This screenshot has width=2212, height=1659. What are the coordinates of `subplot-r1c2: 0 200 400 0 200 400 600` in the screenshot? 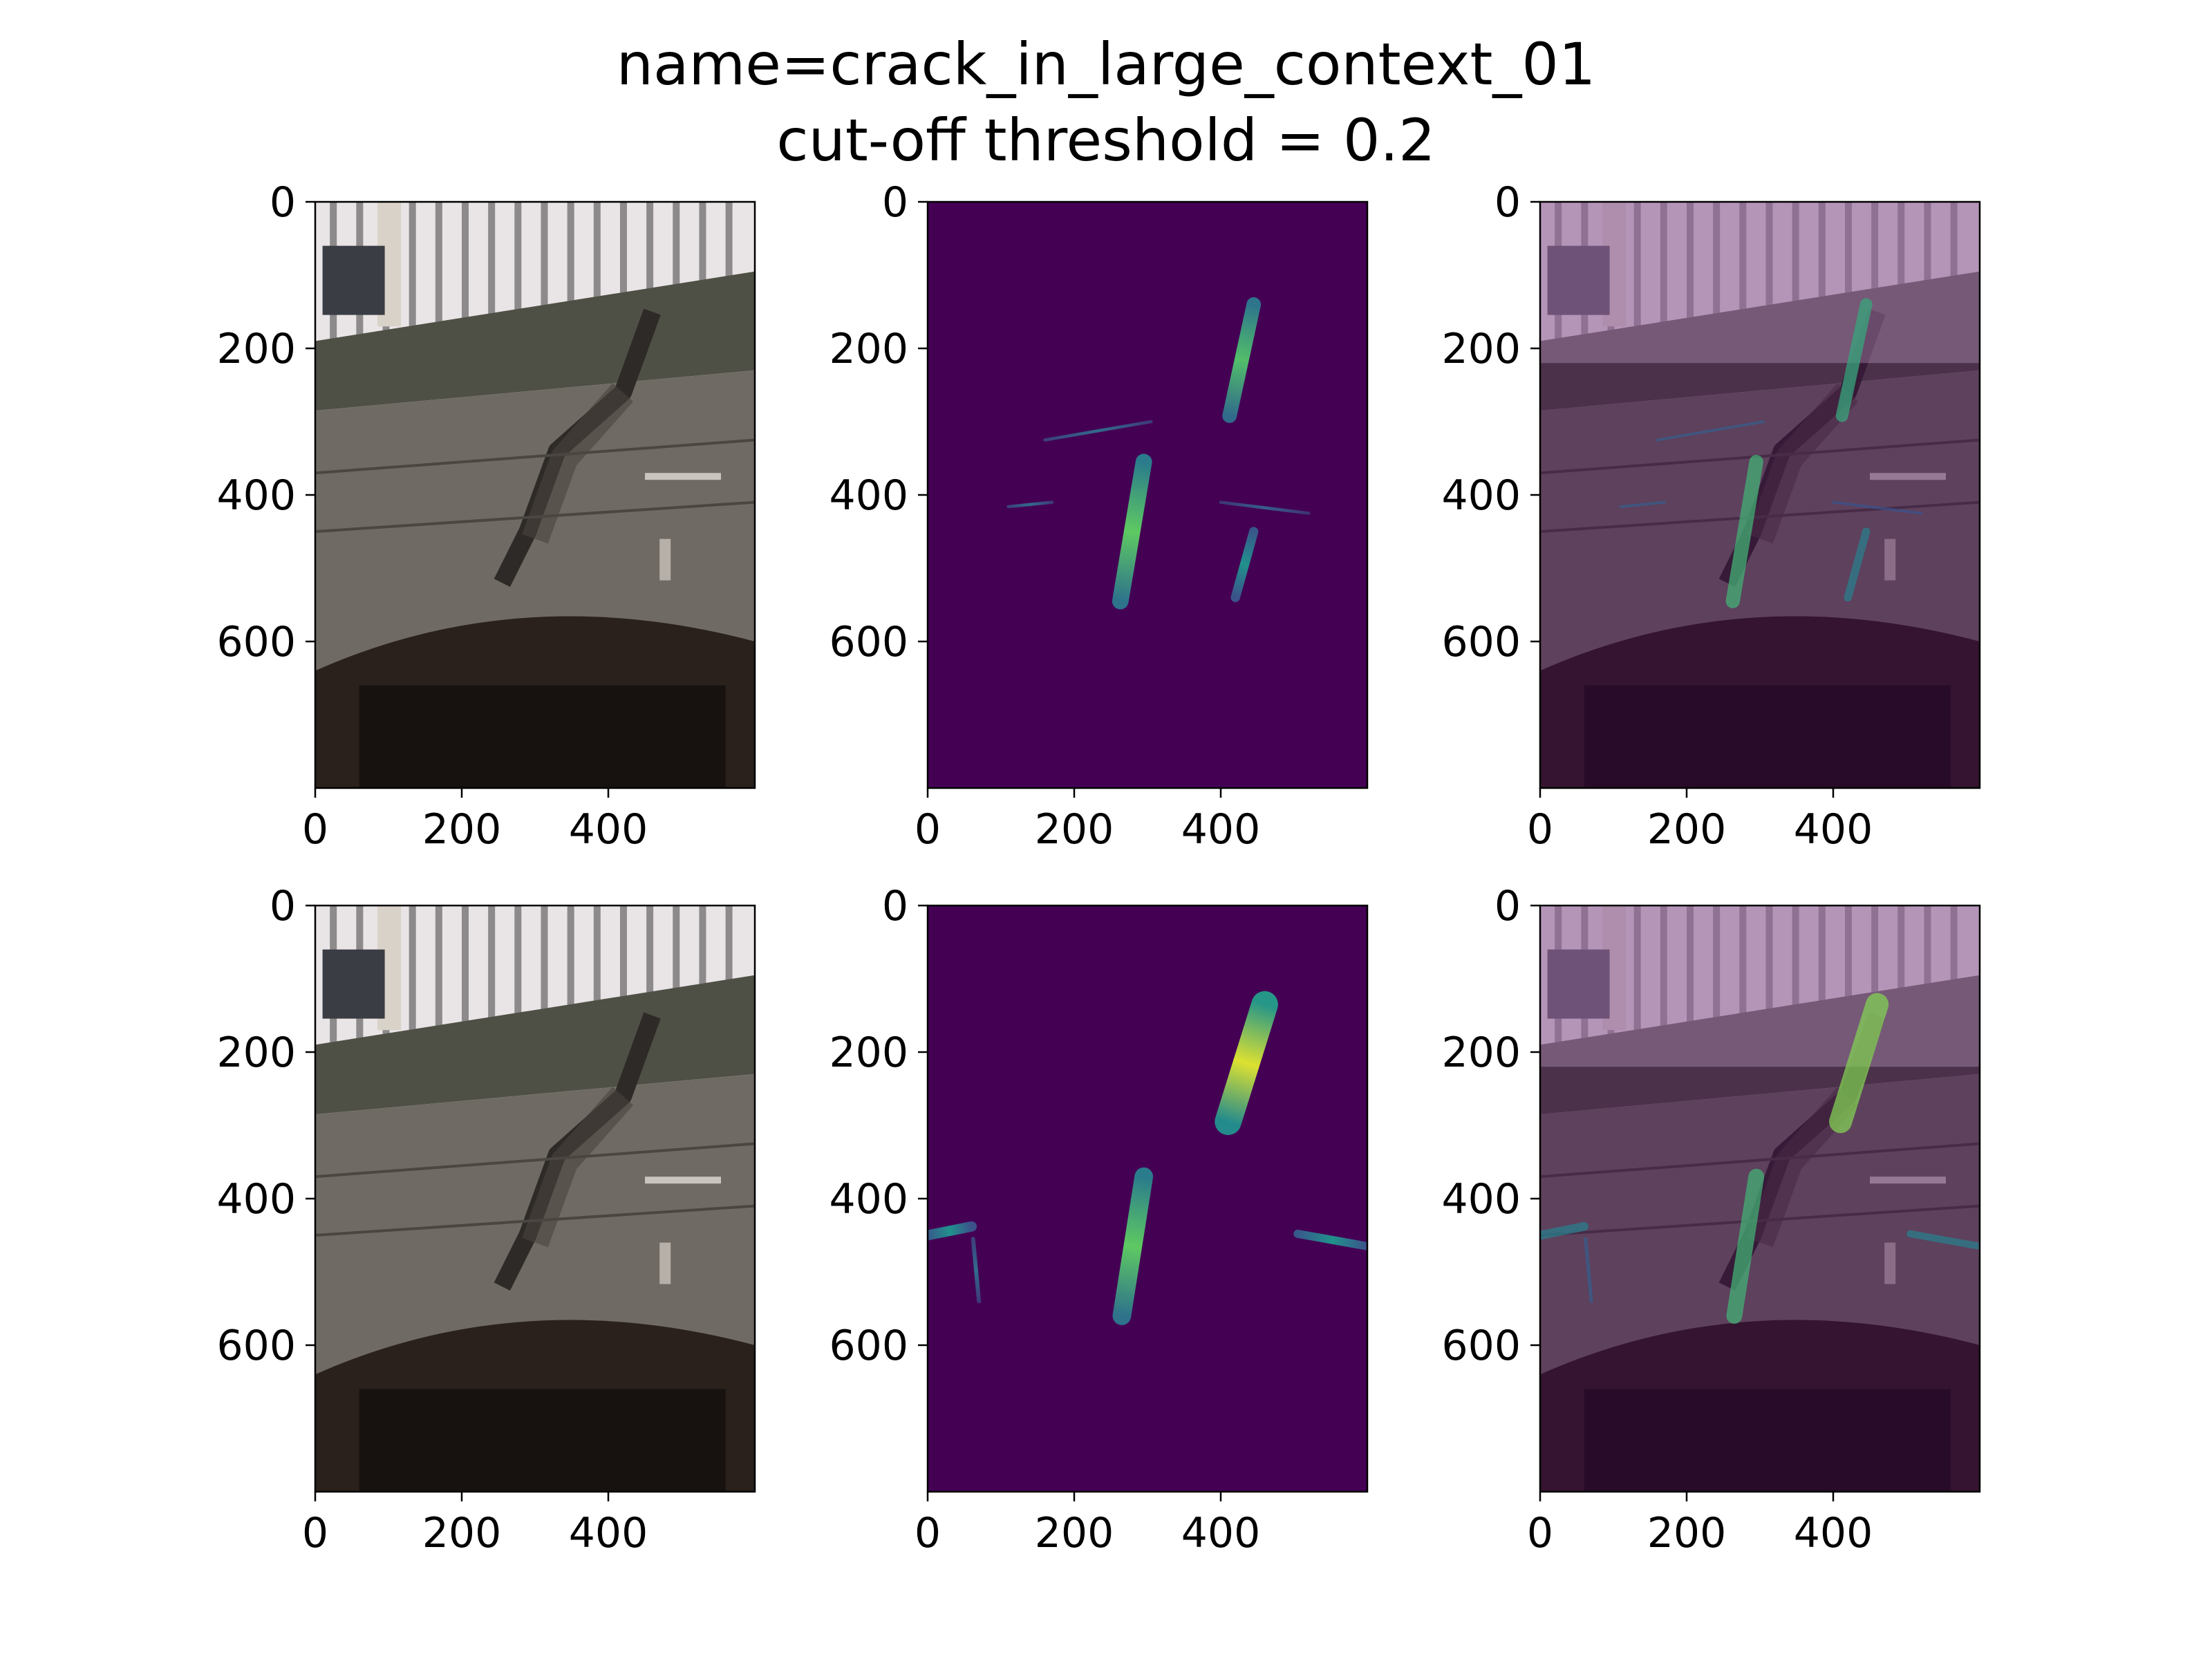 It's located at (1710, 1220).